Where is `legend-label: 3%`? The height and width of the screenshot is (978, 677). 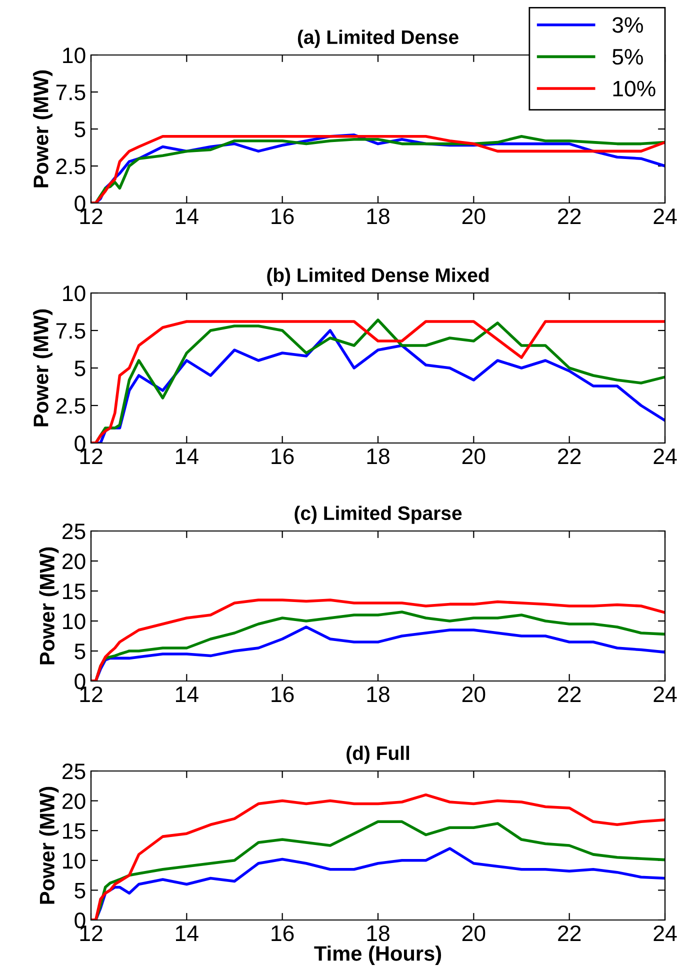
legend-label: 3% is located at coordinates (627, 25).